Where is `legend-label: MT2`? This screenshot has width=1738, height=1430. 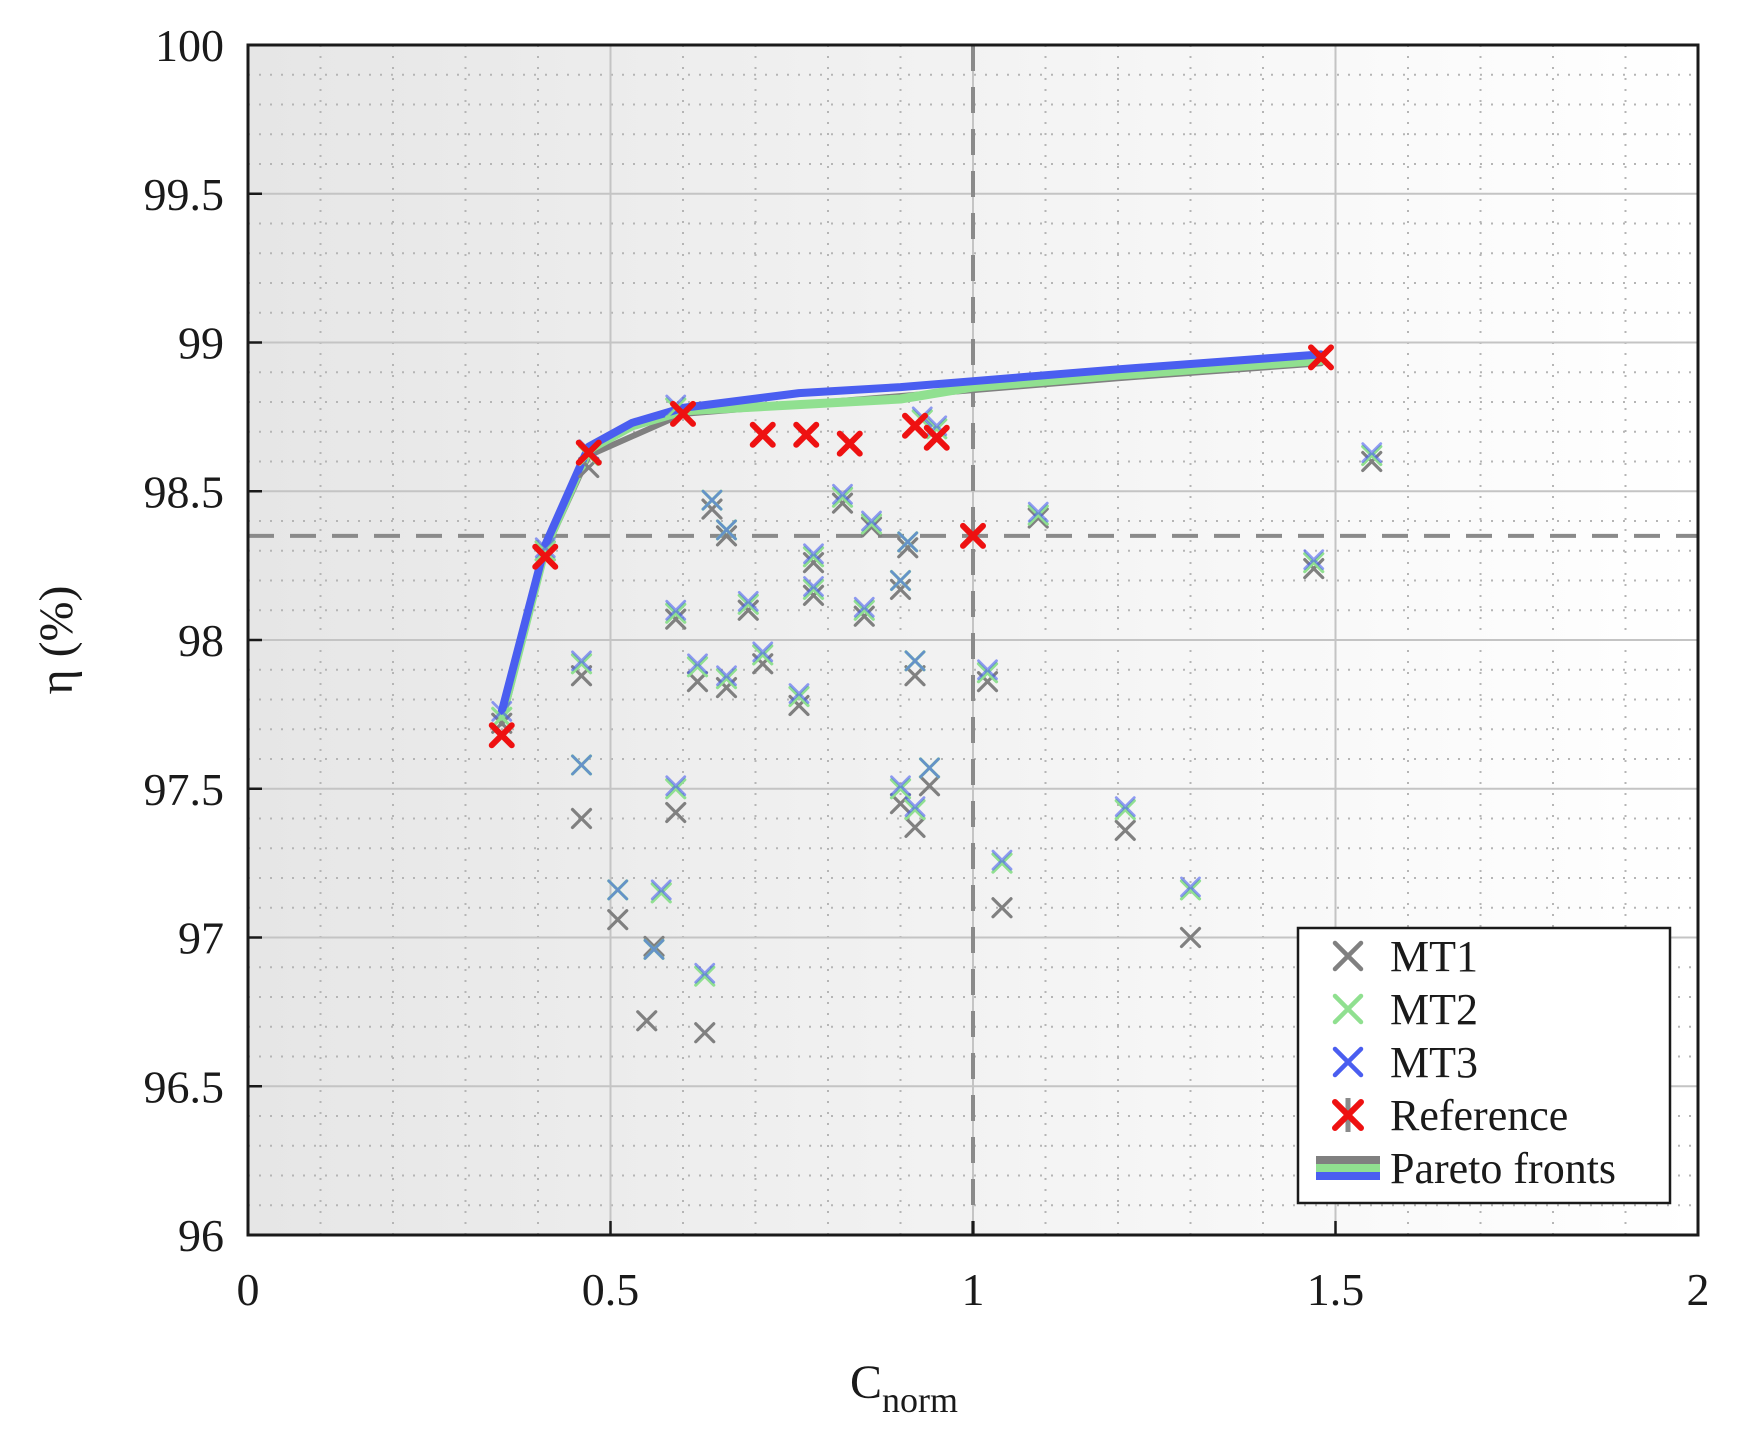 legend-label: MT2 is located at coordinates (1434, 1009).